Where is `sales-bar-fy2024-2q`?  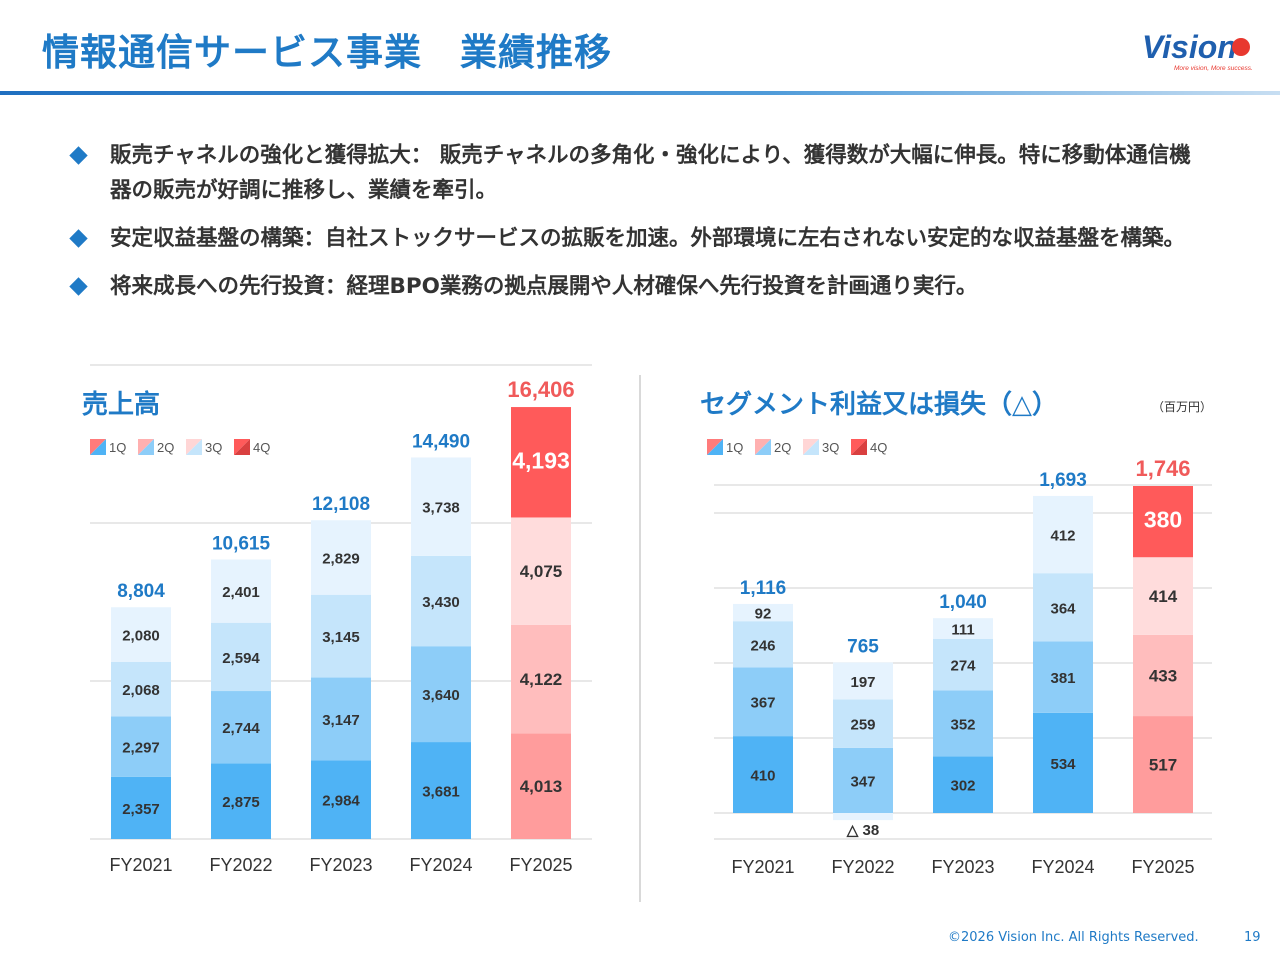 sales-bar-fy2024-2q is located at coordinates (441, 694).